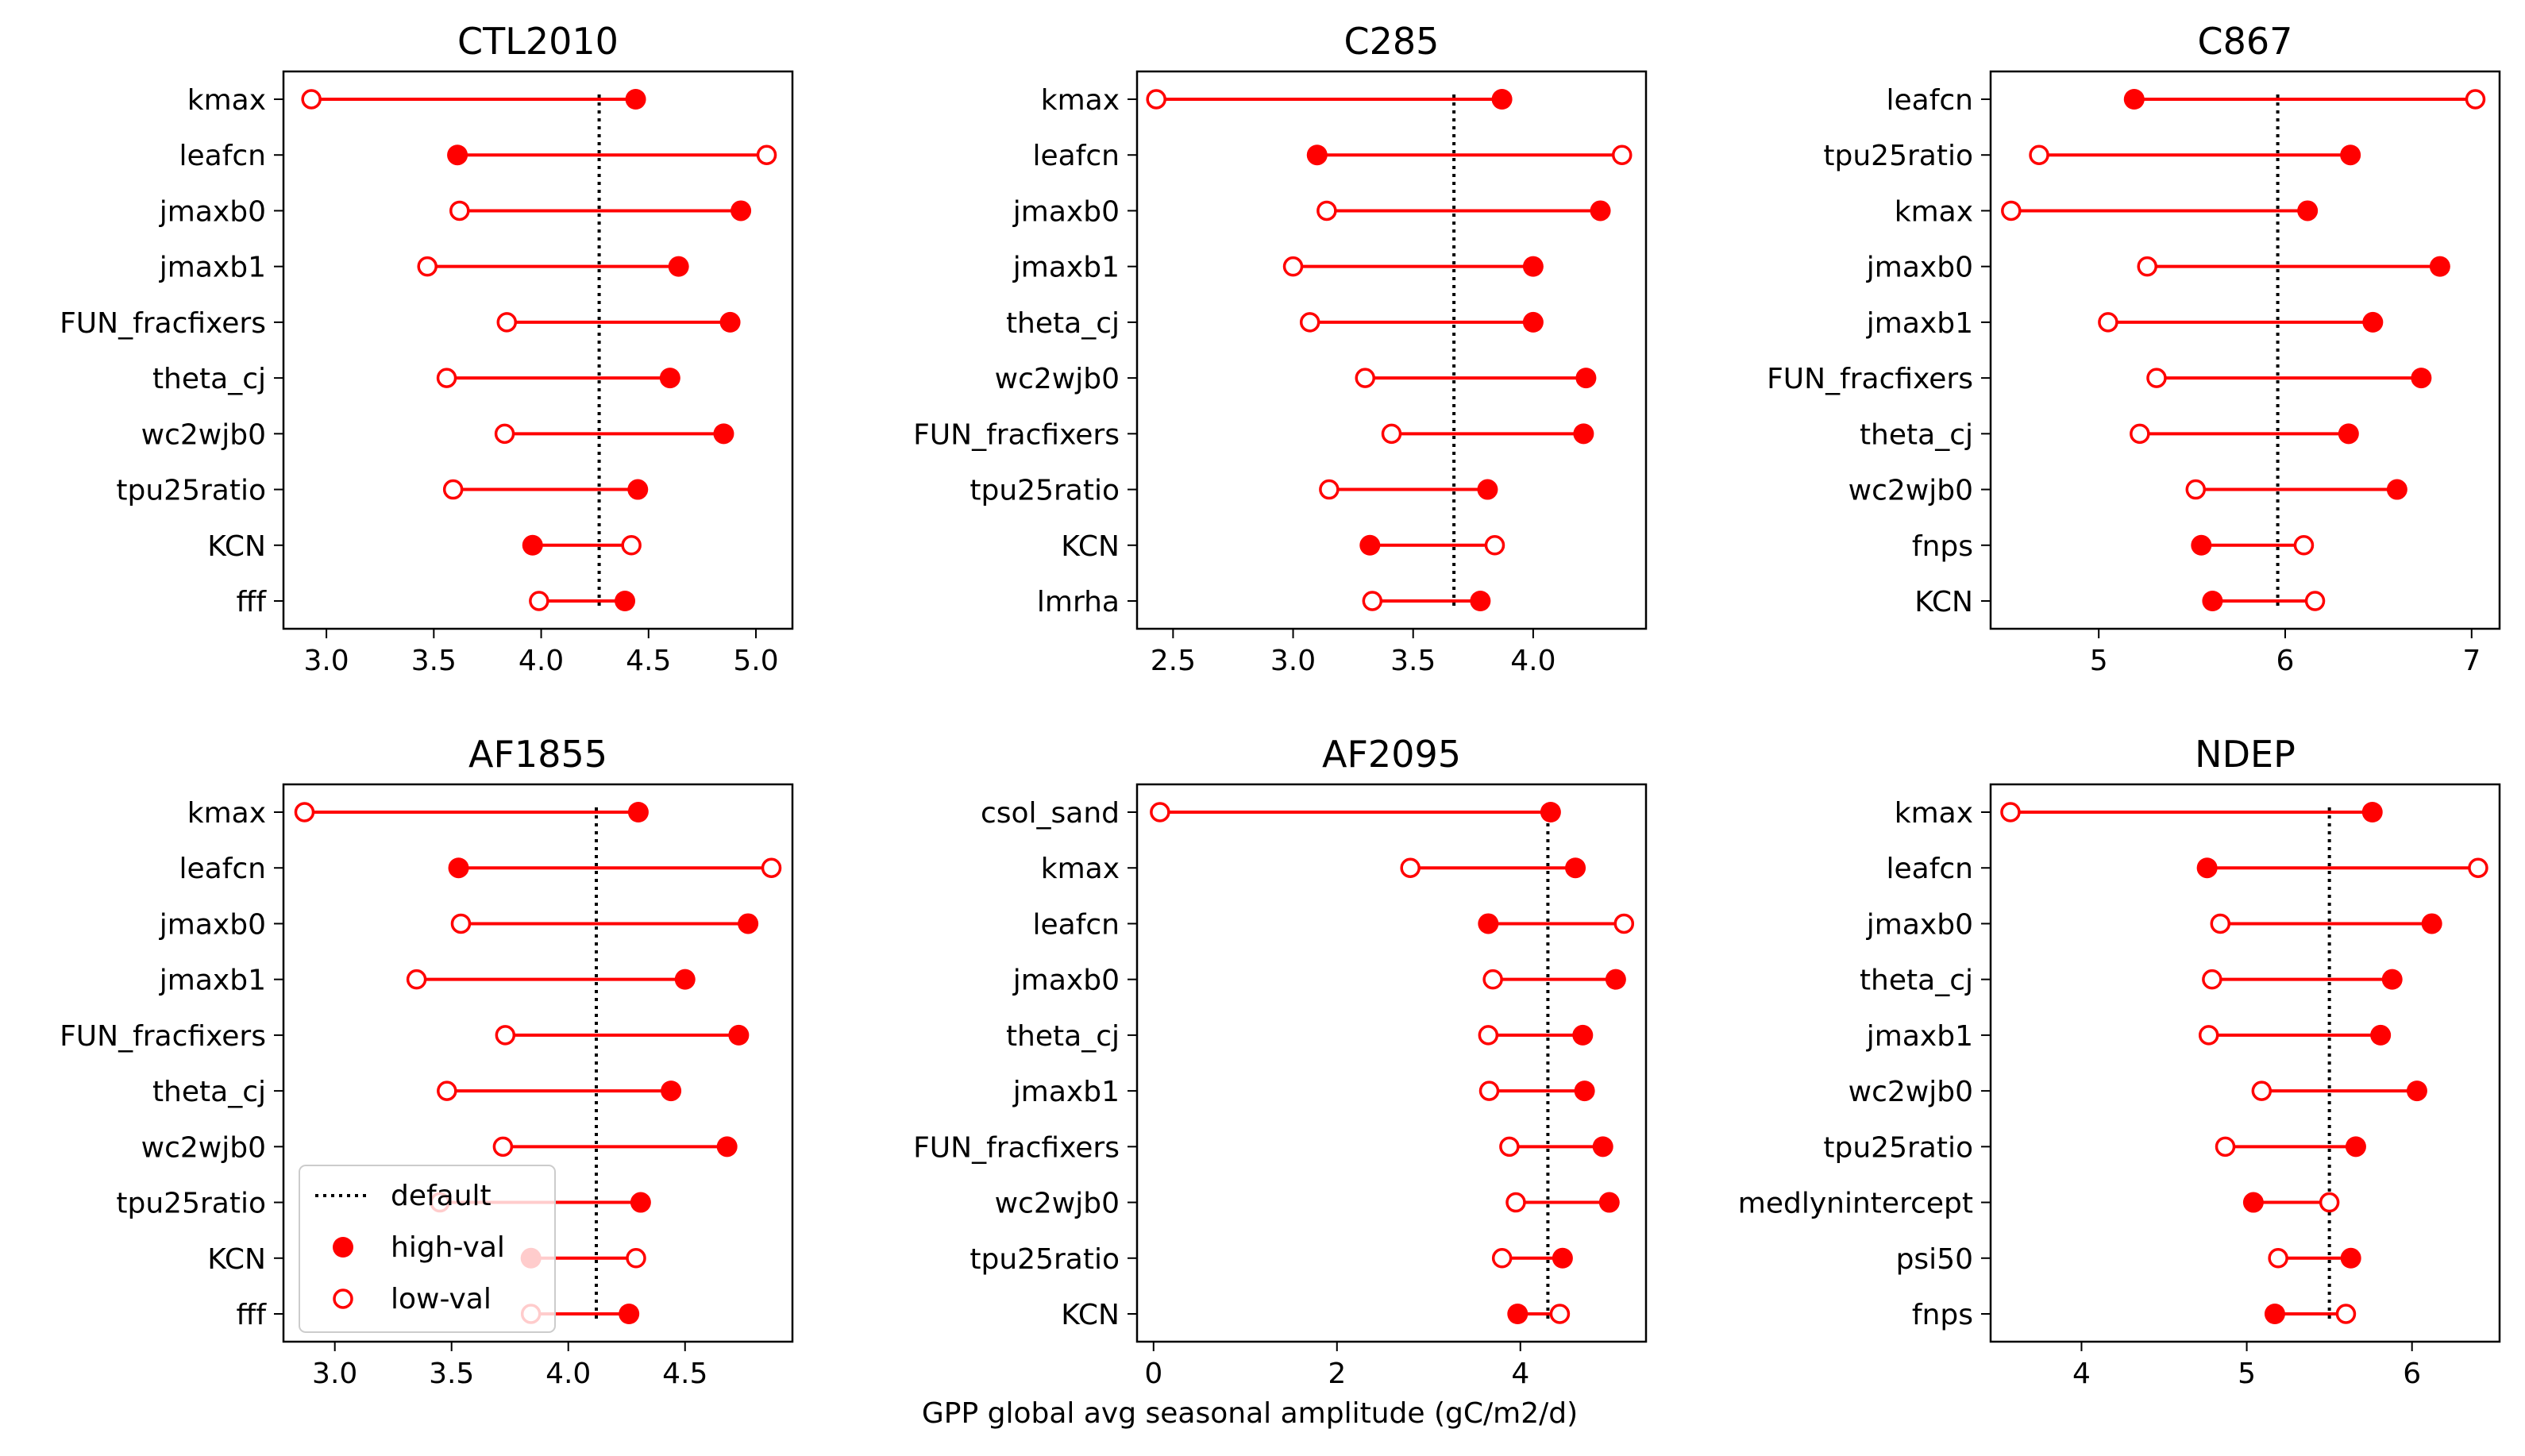 The image size is (2525, 1456). I want to click on x-tick-label: 6, so click(2285, 661).